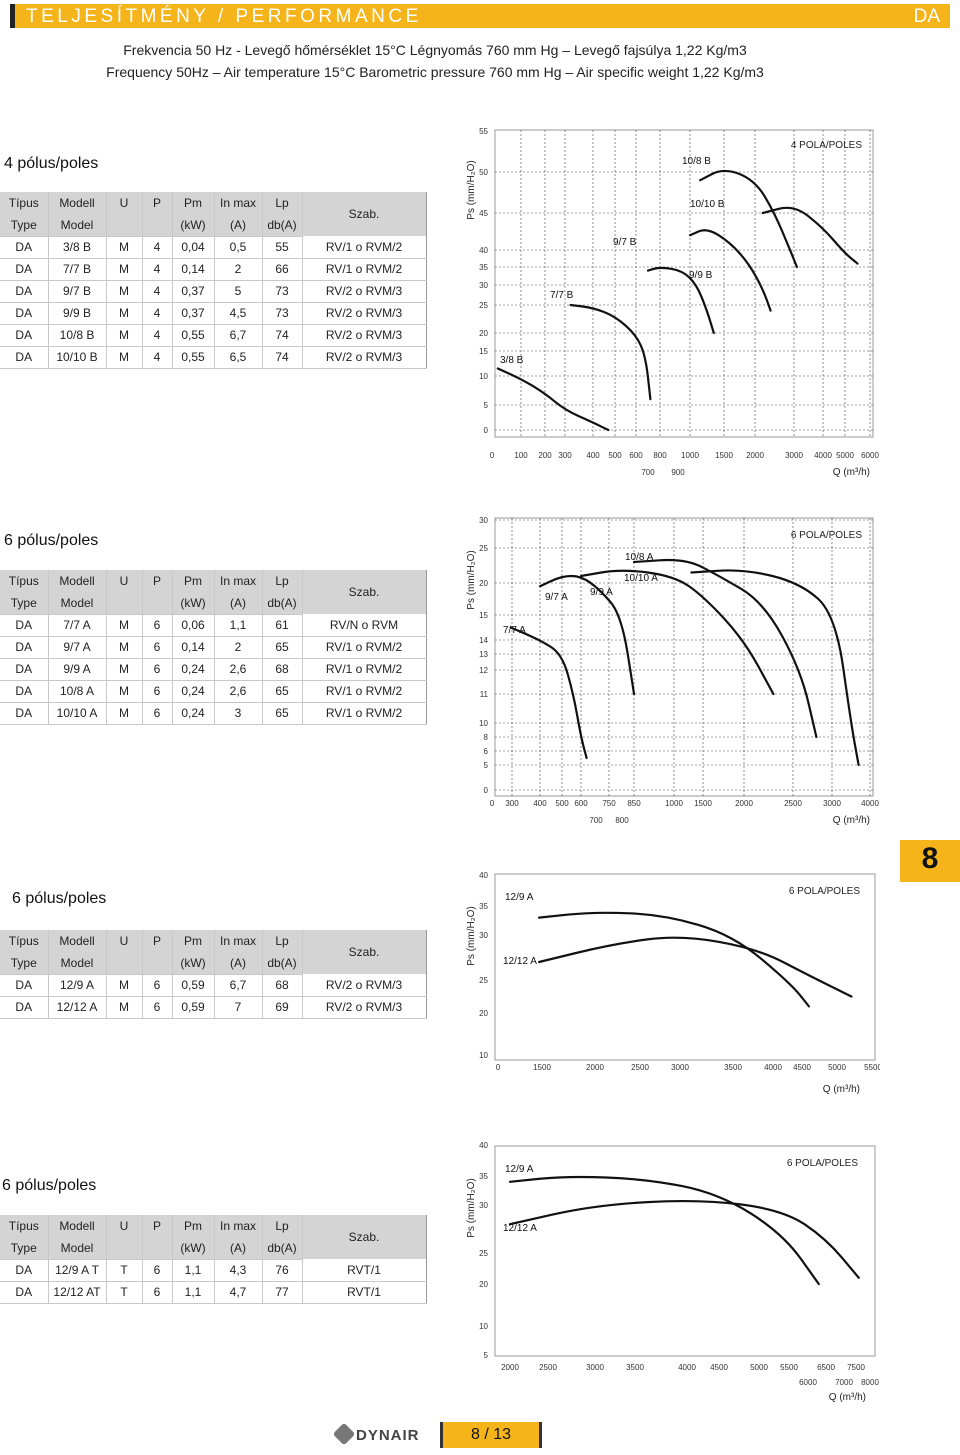 This screenshot has width=960, height=1455. What do you see at coordinates (483, 615) in the screenshot?
I see `y-tick-label: 15` at bounding box center [483, 615].